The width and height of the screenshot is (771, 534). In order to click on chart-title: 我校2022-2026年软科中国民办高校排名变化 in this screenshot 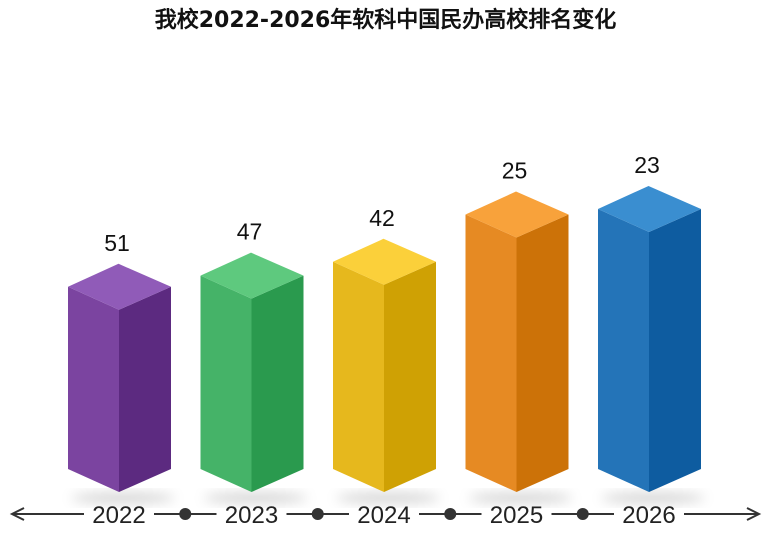, I will do `click(385, 20)`.